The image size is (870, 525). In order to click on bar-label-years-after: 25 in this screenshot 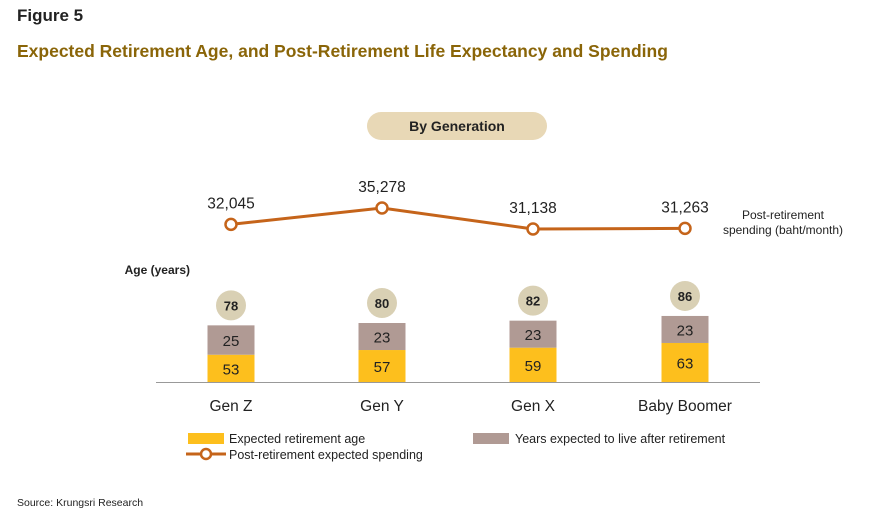, I will do `click(231, 341)`.